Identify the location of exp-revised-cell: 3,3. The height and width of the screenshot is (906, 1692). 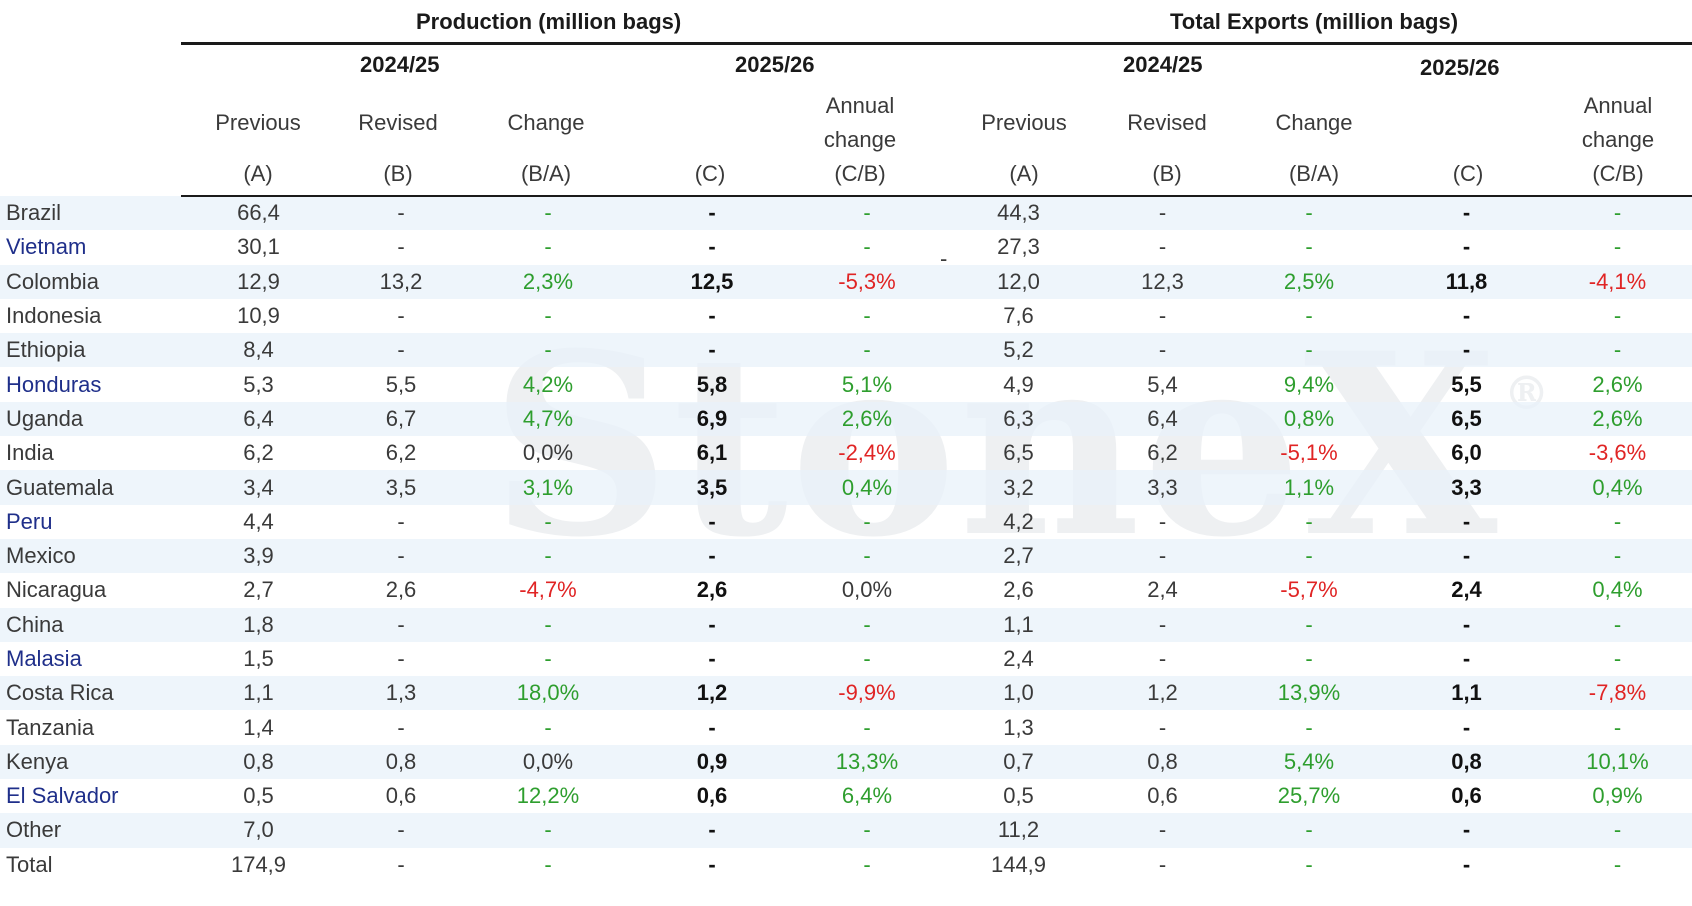
(1162, 487).